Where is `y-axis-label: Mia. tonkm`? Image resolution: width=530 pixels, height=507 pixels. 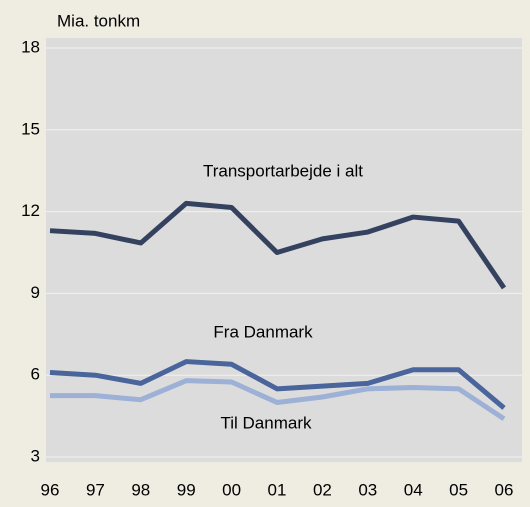
y-axis-label: Mia. tonkm is located at coordinates (98, 20).